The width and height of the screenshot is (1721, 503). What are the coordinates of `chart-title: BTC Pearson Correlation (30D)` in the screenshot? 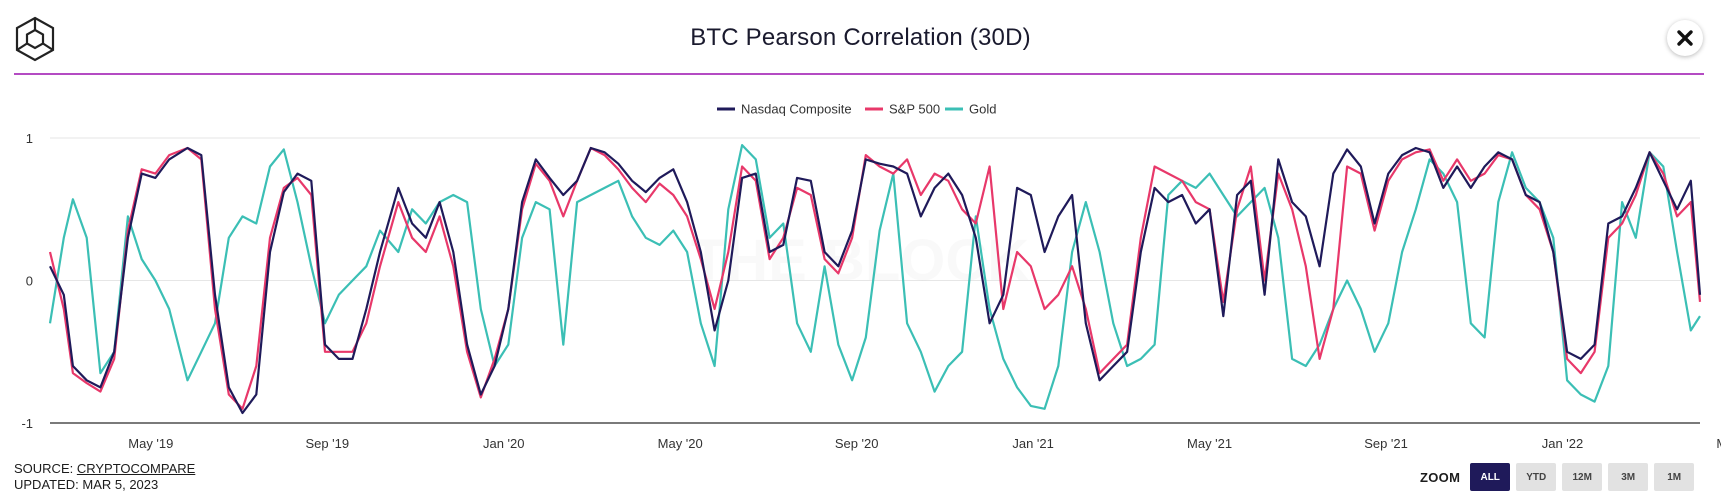 It's located at (860, 37).